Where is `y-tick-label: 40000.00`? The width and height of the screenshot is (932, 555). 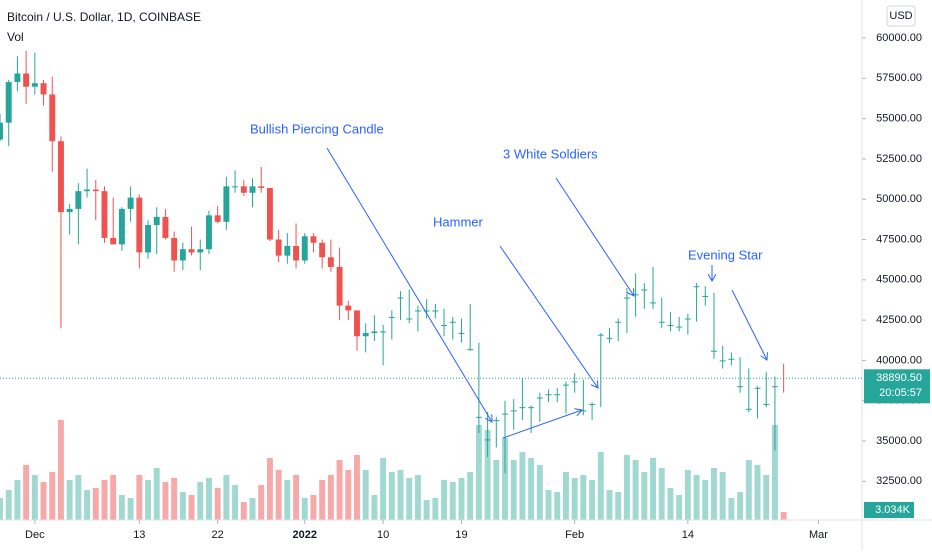 y-tick-label: 40000.00 is located at coordinates (899, 360).